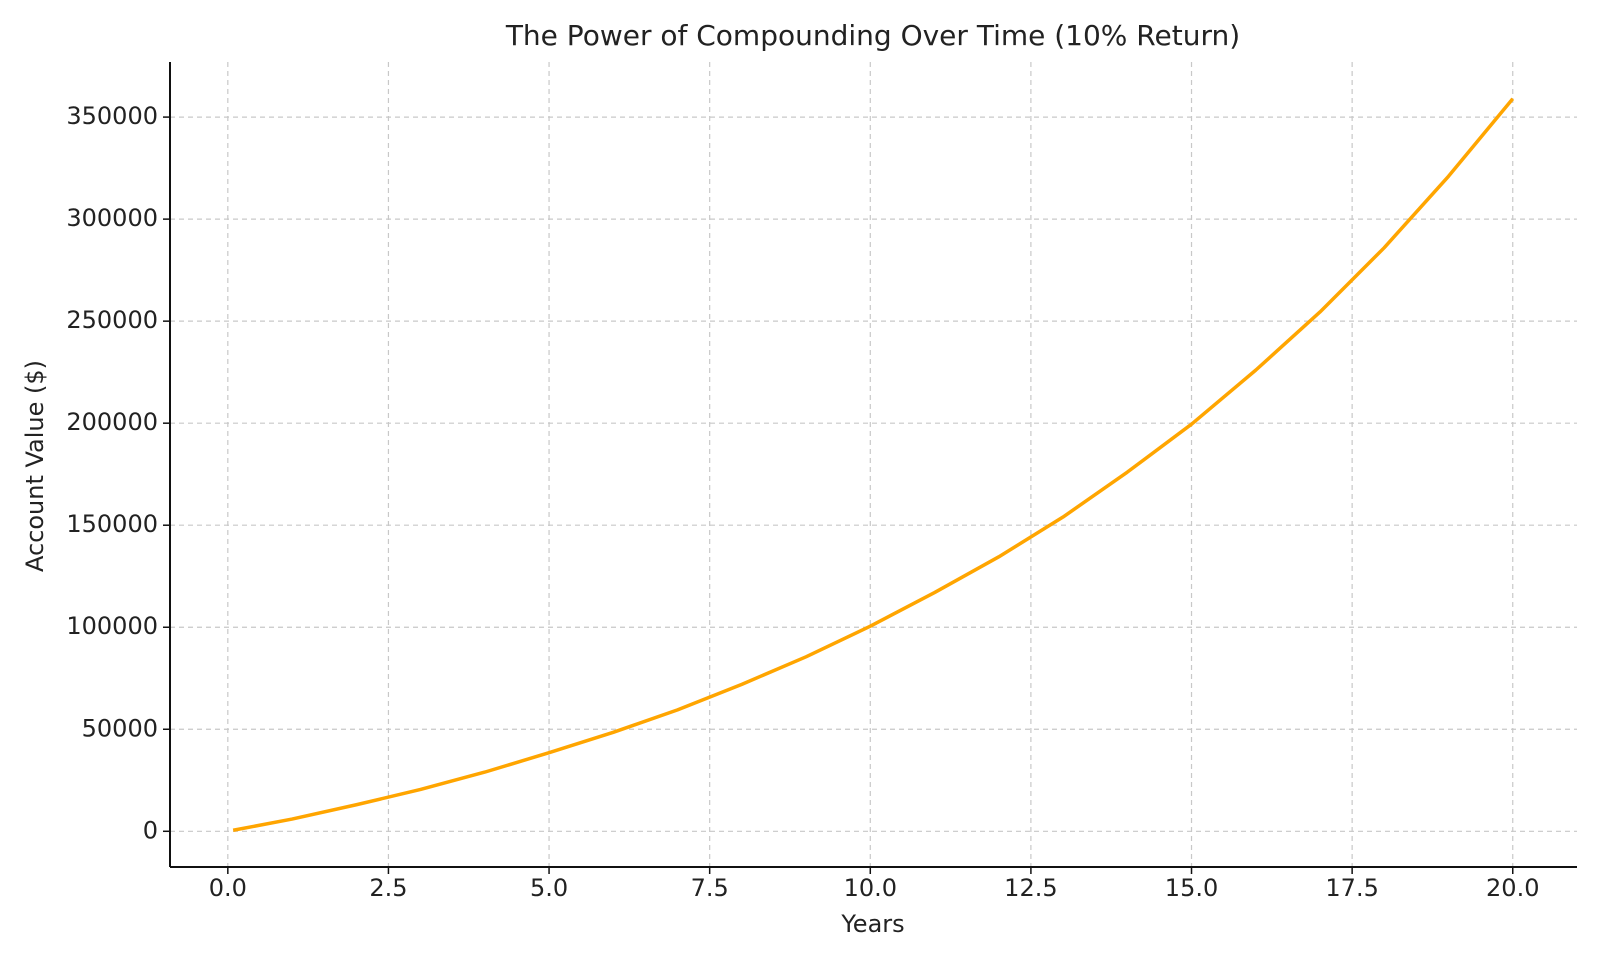 The image size is (1600, 960). Describe the element at coordinates (120, 728) in the screenshot. I see `y-tick-label: 50000` at that location.